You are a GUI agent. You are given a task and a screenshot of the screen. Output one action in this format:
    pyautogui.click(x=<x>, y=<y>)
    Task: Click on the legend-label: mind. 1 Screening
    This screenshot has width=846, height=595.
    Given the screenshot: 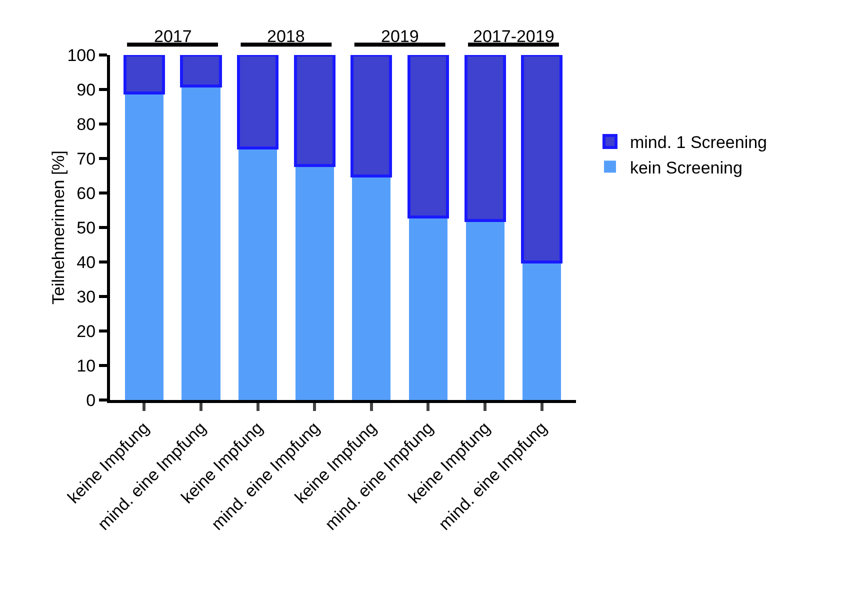 What is the action you would take?
    pyautogui.click(x=699, y=142)
    